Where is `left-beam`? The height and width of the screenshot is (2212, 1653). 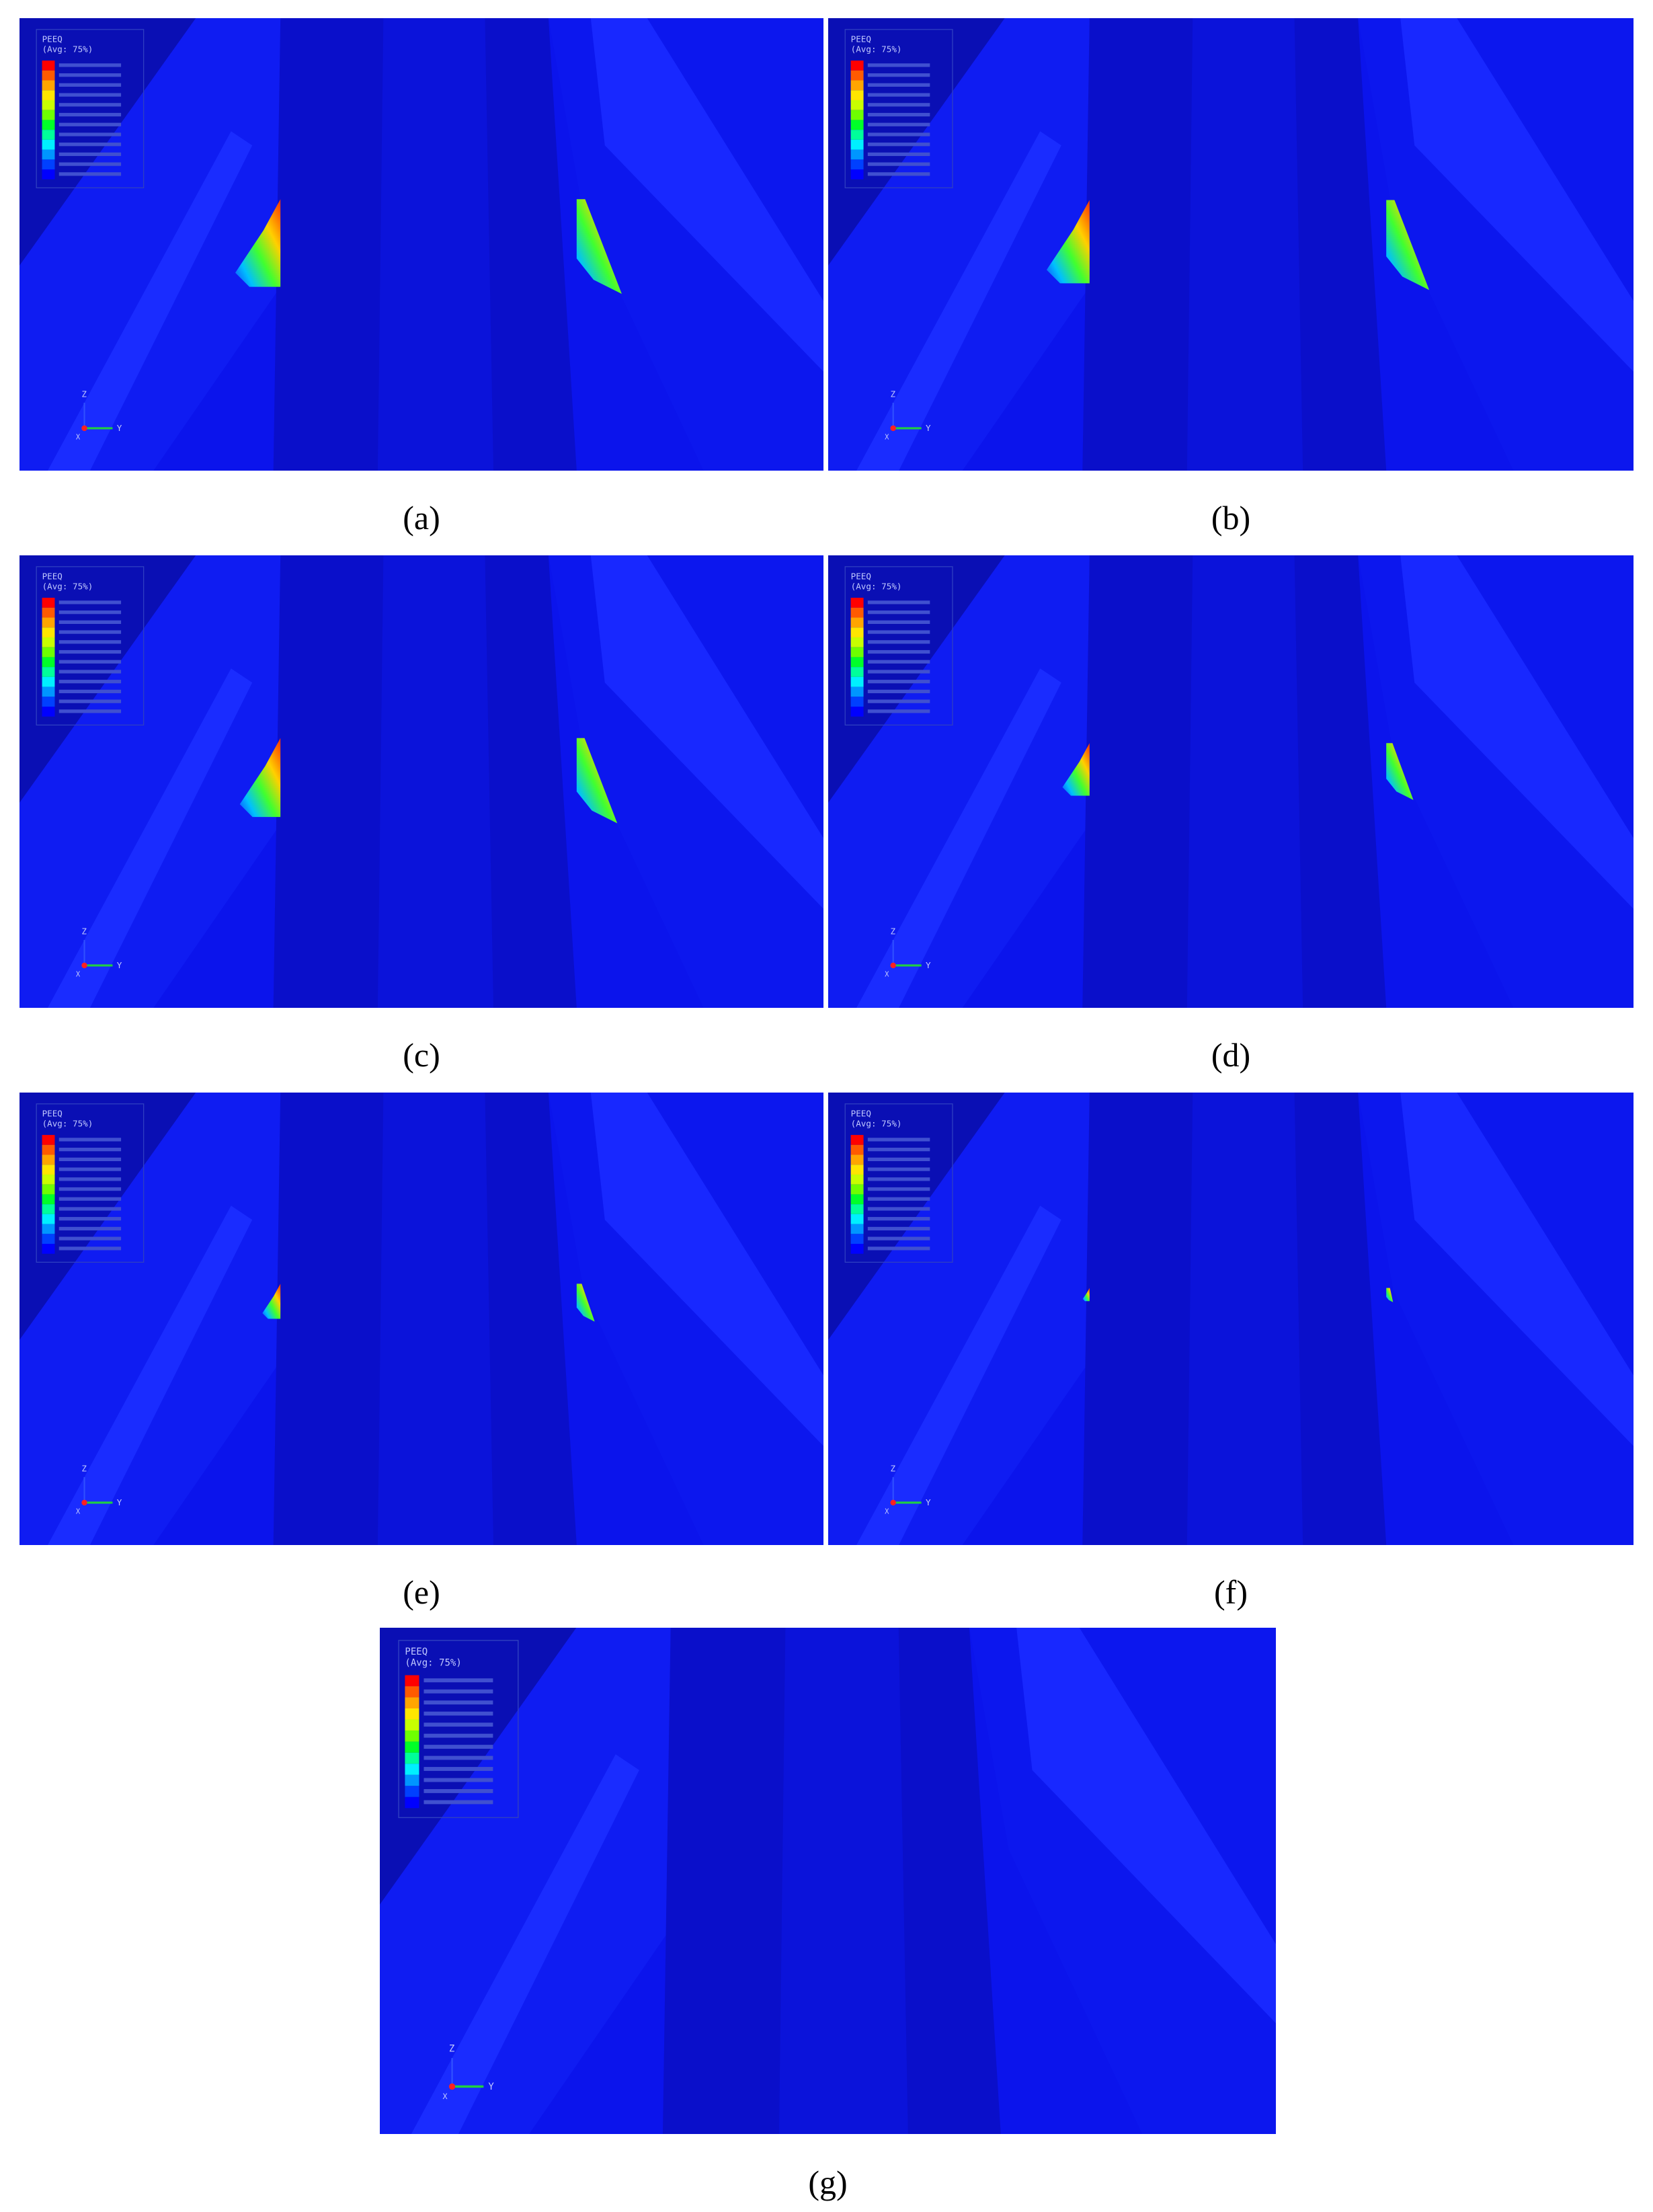 left-beam is located at coordinates (150, 1319).